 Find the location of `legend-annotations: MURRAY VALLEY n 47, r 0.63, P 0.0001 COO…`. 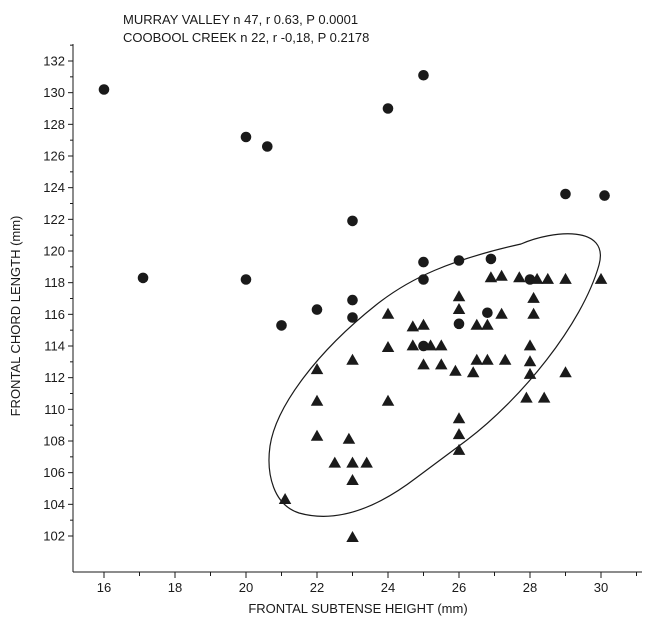

legend-annotations: MURRAY VALLEY n 47, r 0.63, P 0.0001 COO… is located at coordinates (246, 28).